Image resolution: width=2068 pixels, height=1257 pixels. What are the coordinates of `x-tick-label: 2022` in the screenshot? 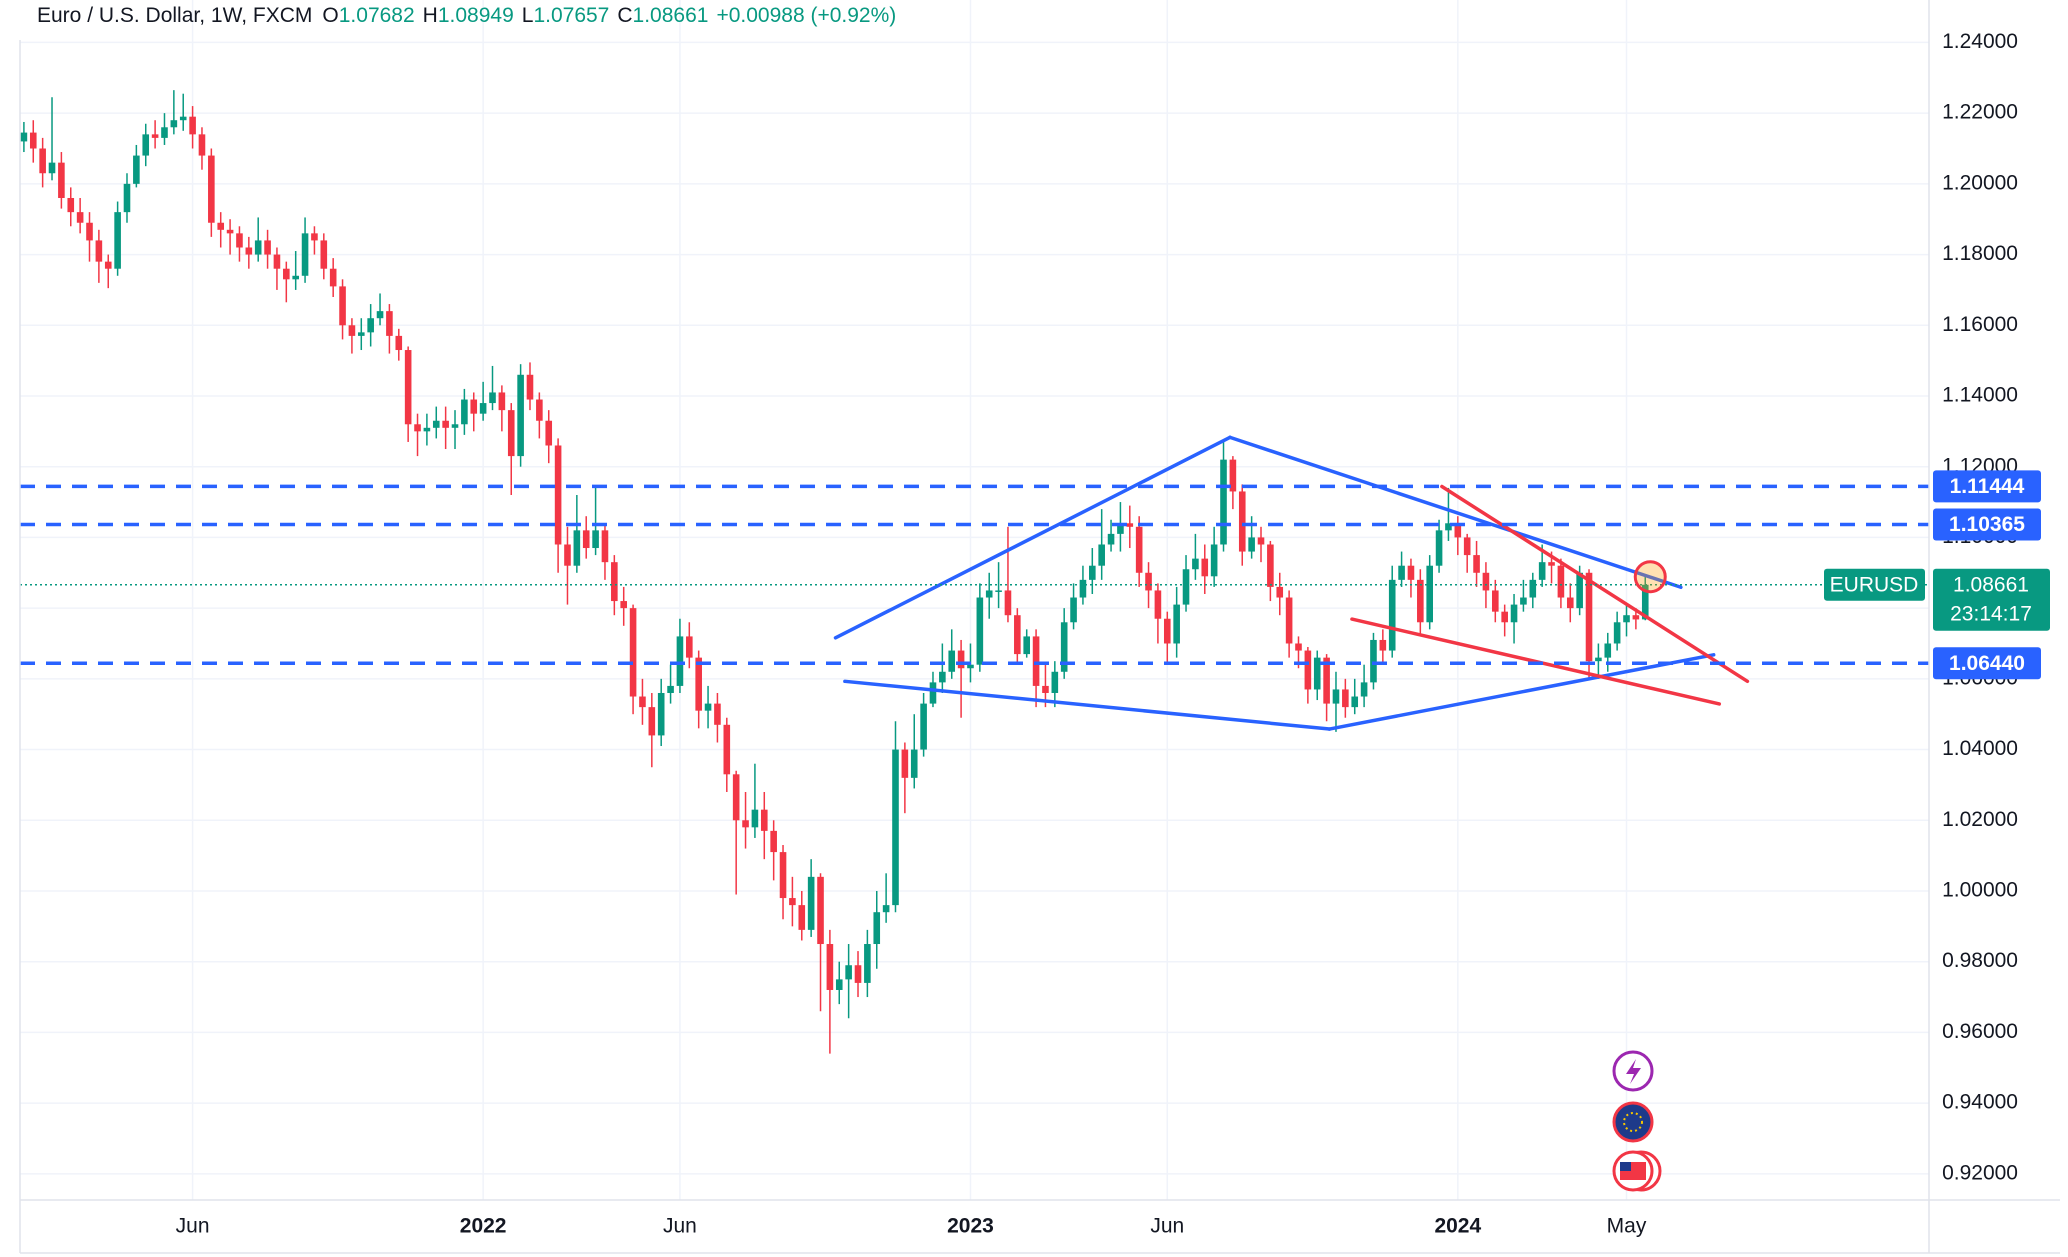 It's located at (483, 1226).